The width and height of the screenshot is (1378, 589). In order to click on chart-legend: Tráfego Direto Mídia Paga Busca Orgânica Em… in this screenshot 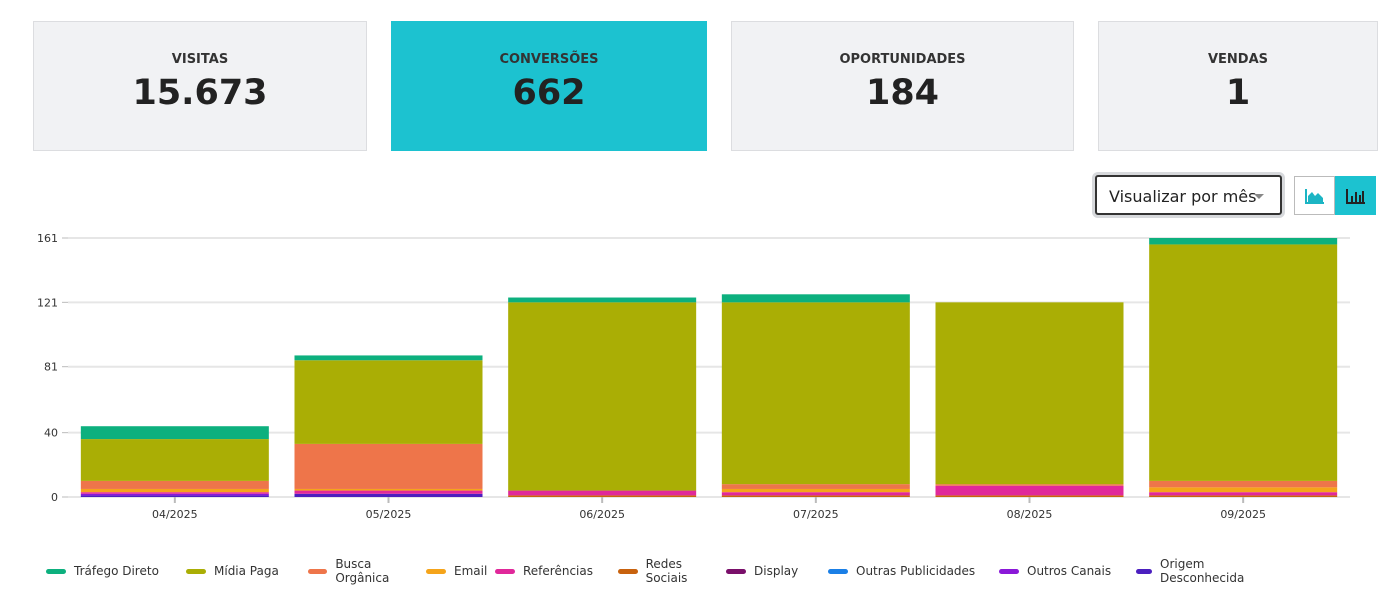, I will do `click(656, 571)`.